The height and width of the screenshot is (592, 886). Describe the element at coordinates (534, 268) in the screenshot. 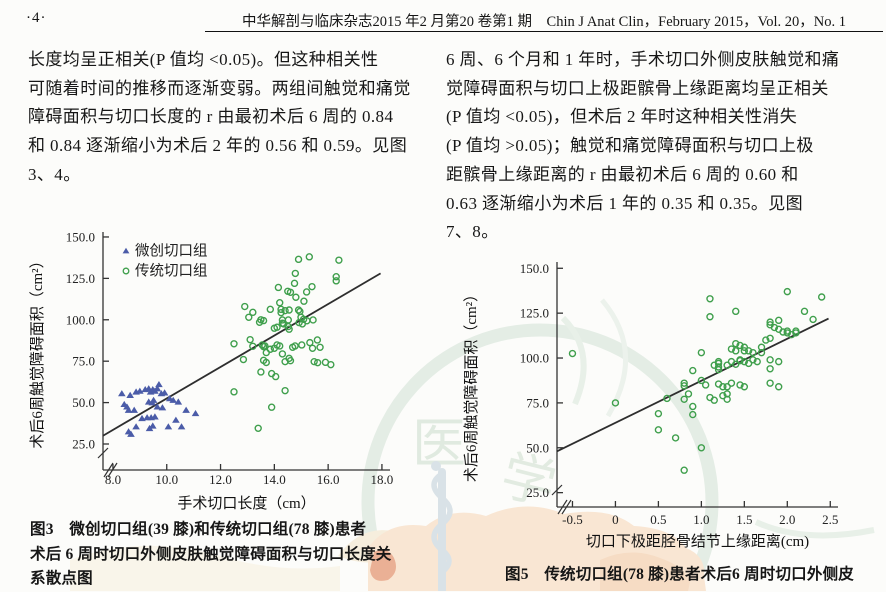

I see `y-tick-label: 150.0` at that location.